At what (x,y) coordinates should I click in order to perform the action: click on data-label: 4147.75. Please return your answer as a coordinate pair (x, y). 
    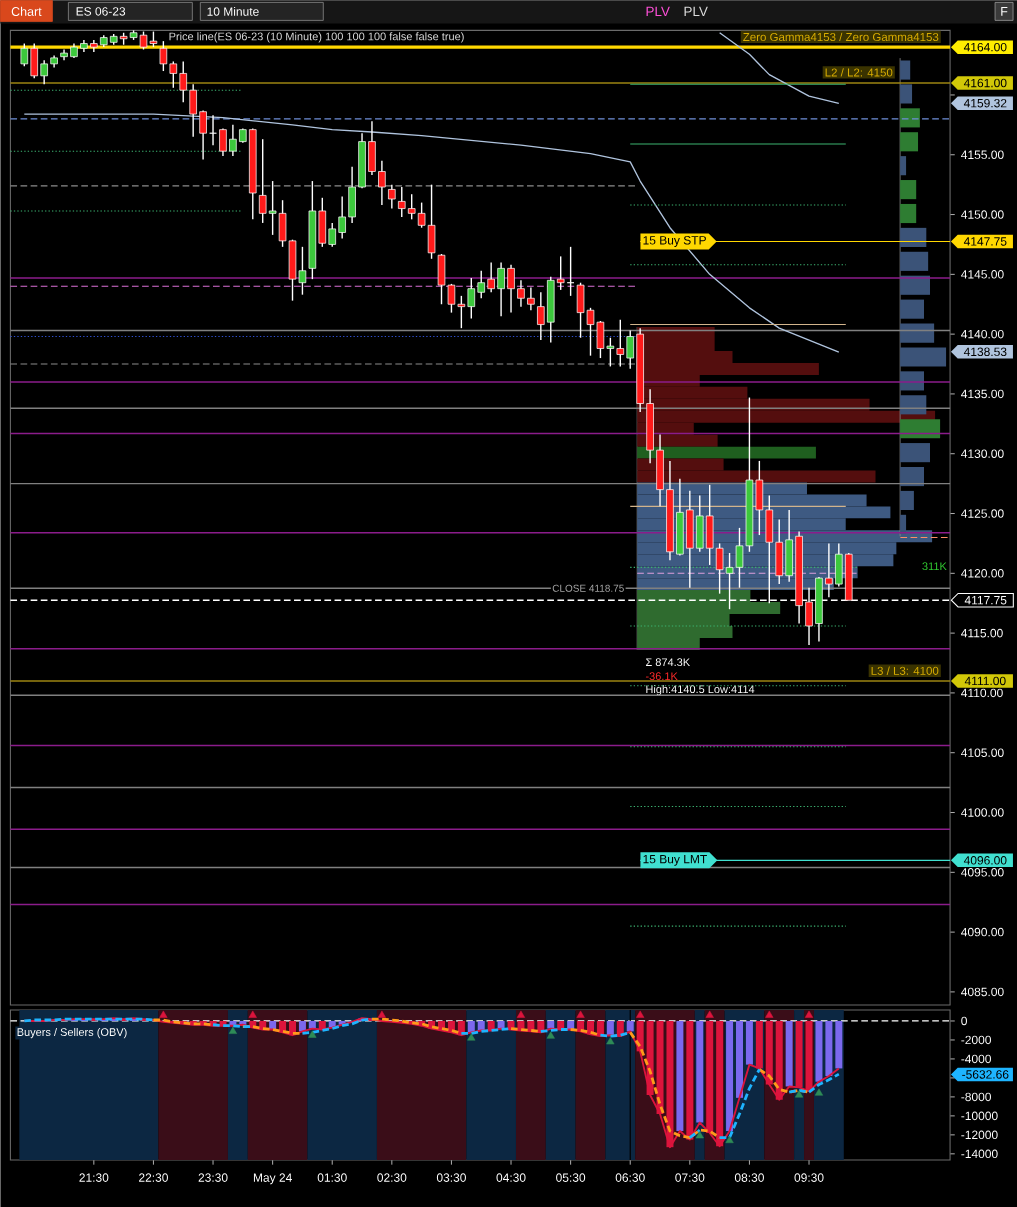
    Looking at the image, I should click on (985, 241).